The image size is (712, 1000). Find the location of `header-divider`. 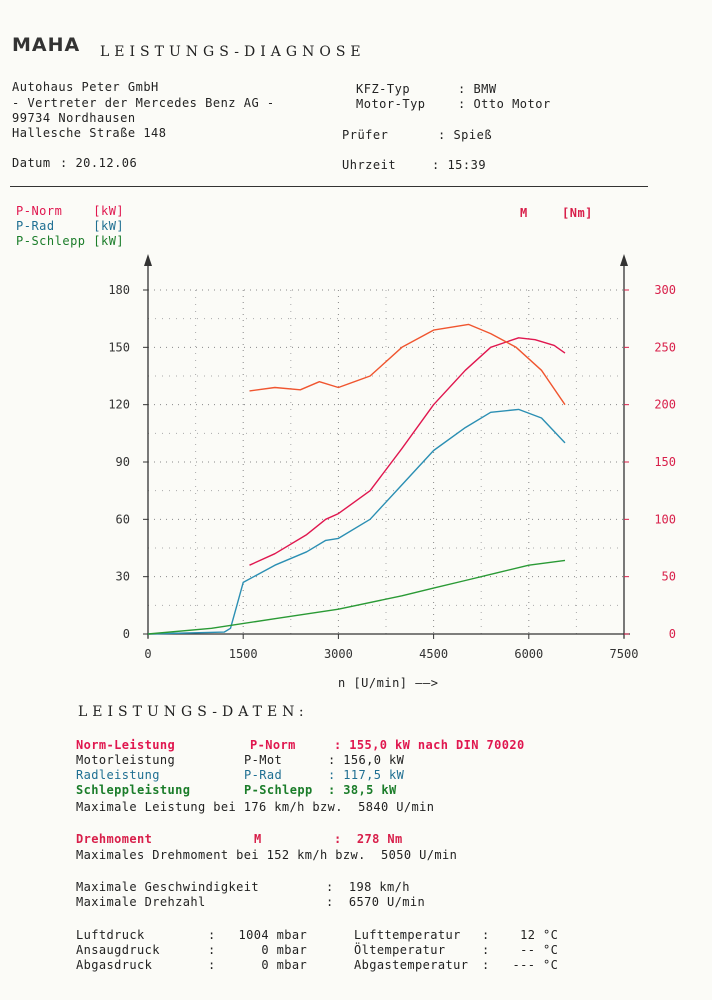

header-divider is located at coordinates (329, 186).